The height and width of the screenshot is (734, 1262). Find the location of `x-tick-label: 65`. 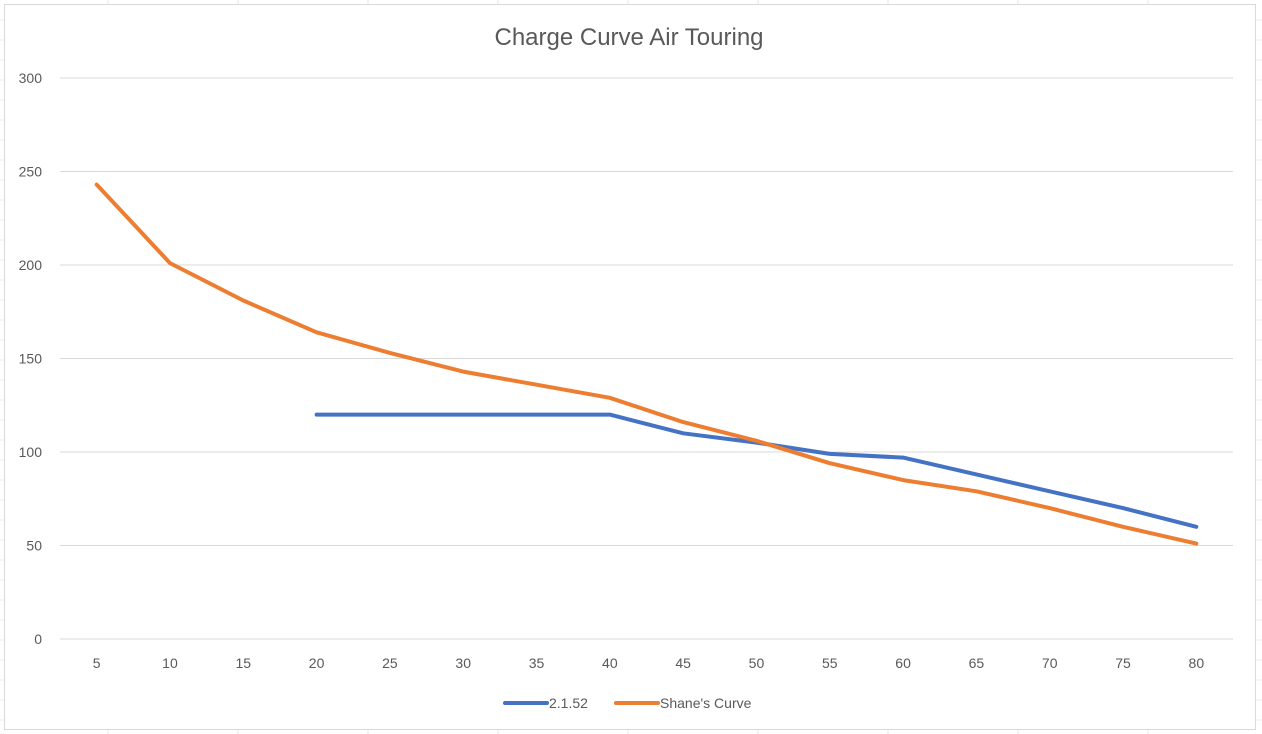

x-tick-label: 65 is located at coordinates (977, 663).